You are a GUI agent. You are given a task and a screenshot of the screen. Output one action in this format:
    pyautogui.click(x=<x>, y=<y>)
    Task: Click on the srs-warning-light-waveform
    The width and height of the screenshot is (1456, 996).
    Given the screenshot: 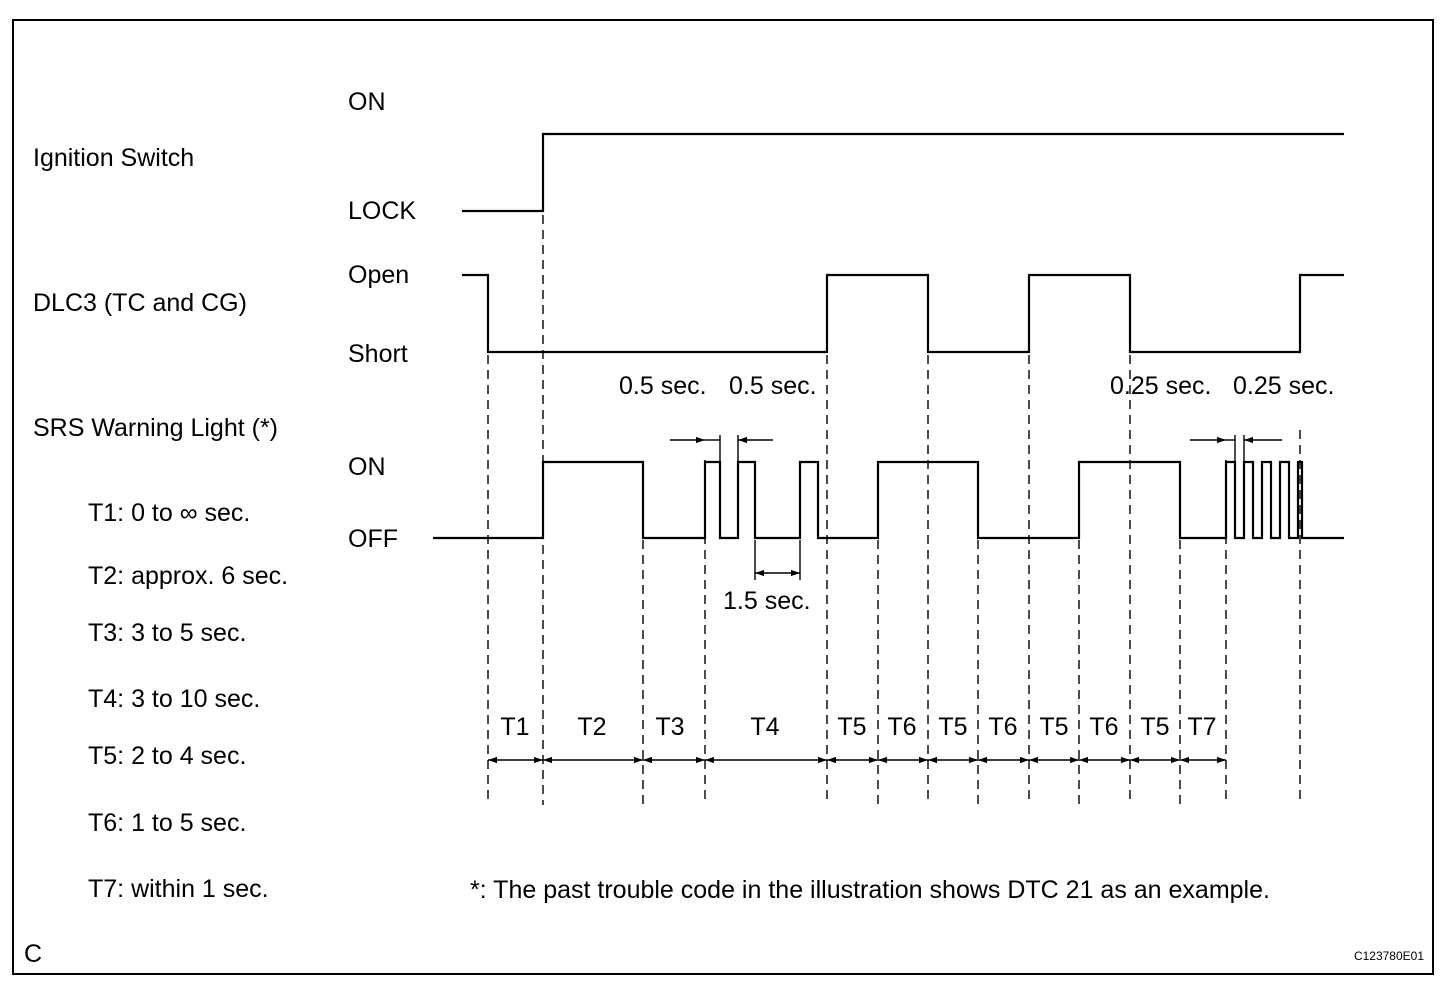 What is the action you would take?
    pyautogui.click(x=888, y=500)
    